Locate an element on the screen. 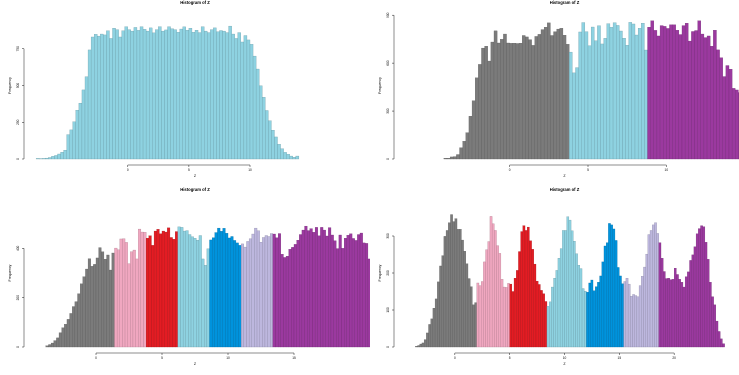 The width and height of the screenshot is (739, 375). bars is located at coordinates (207, 286).